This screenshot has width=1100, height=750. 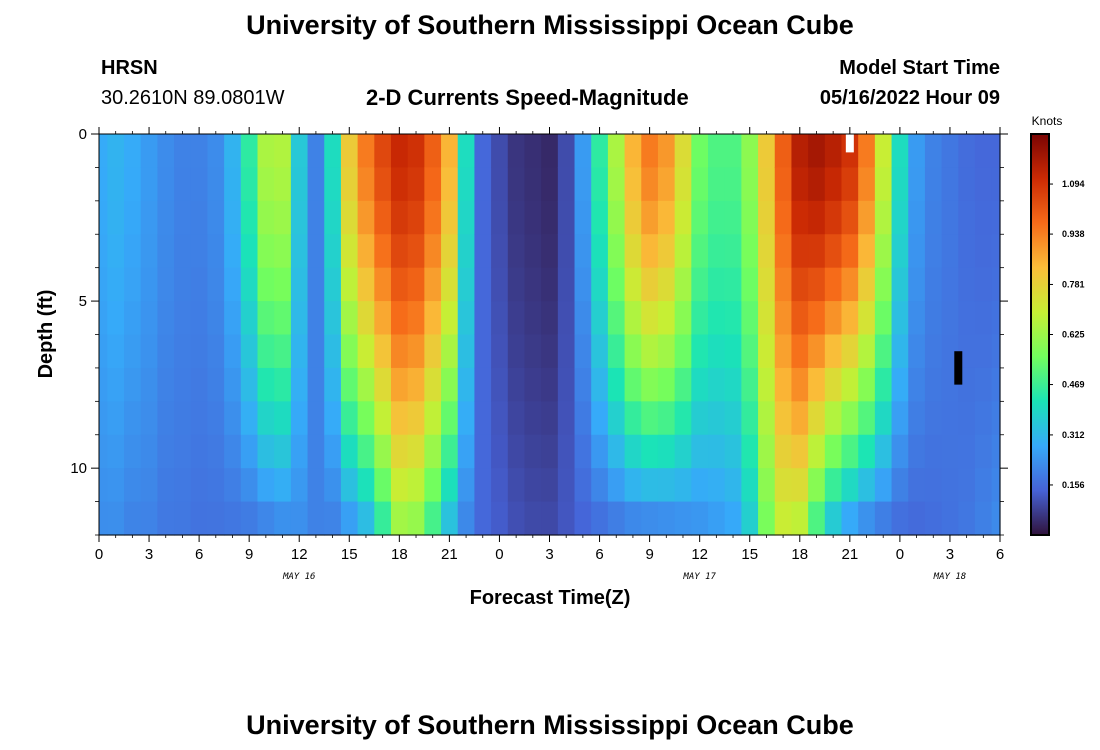 What do you see at coordinates (799, 554) in the screenshot?
I see `x-tick-label: 18` at bounding box center [799, 554].